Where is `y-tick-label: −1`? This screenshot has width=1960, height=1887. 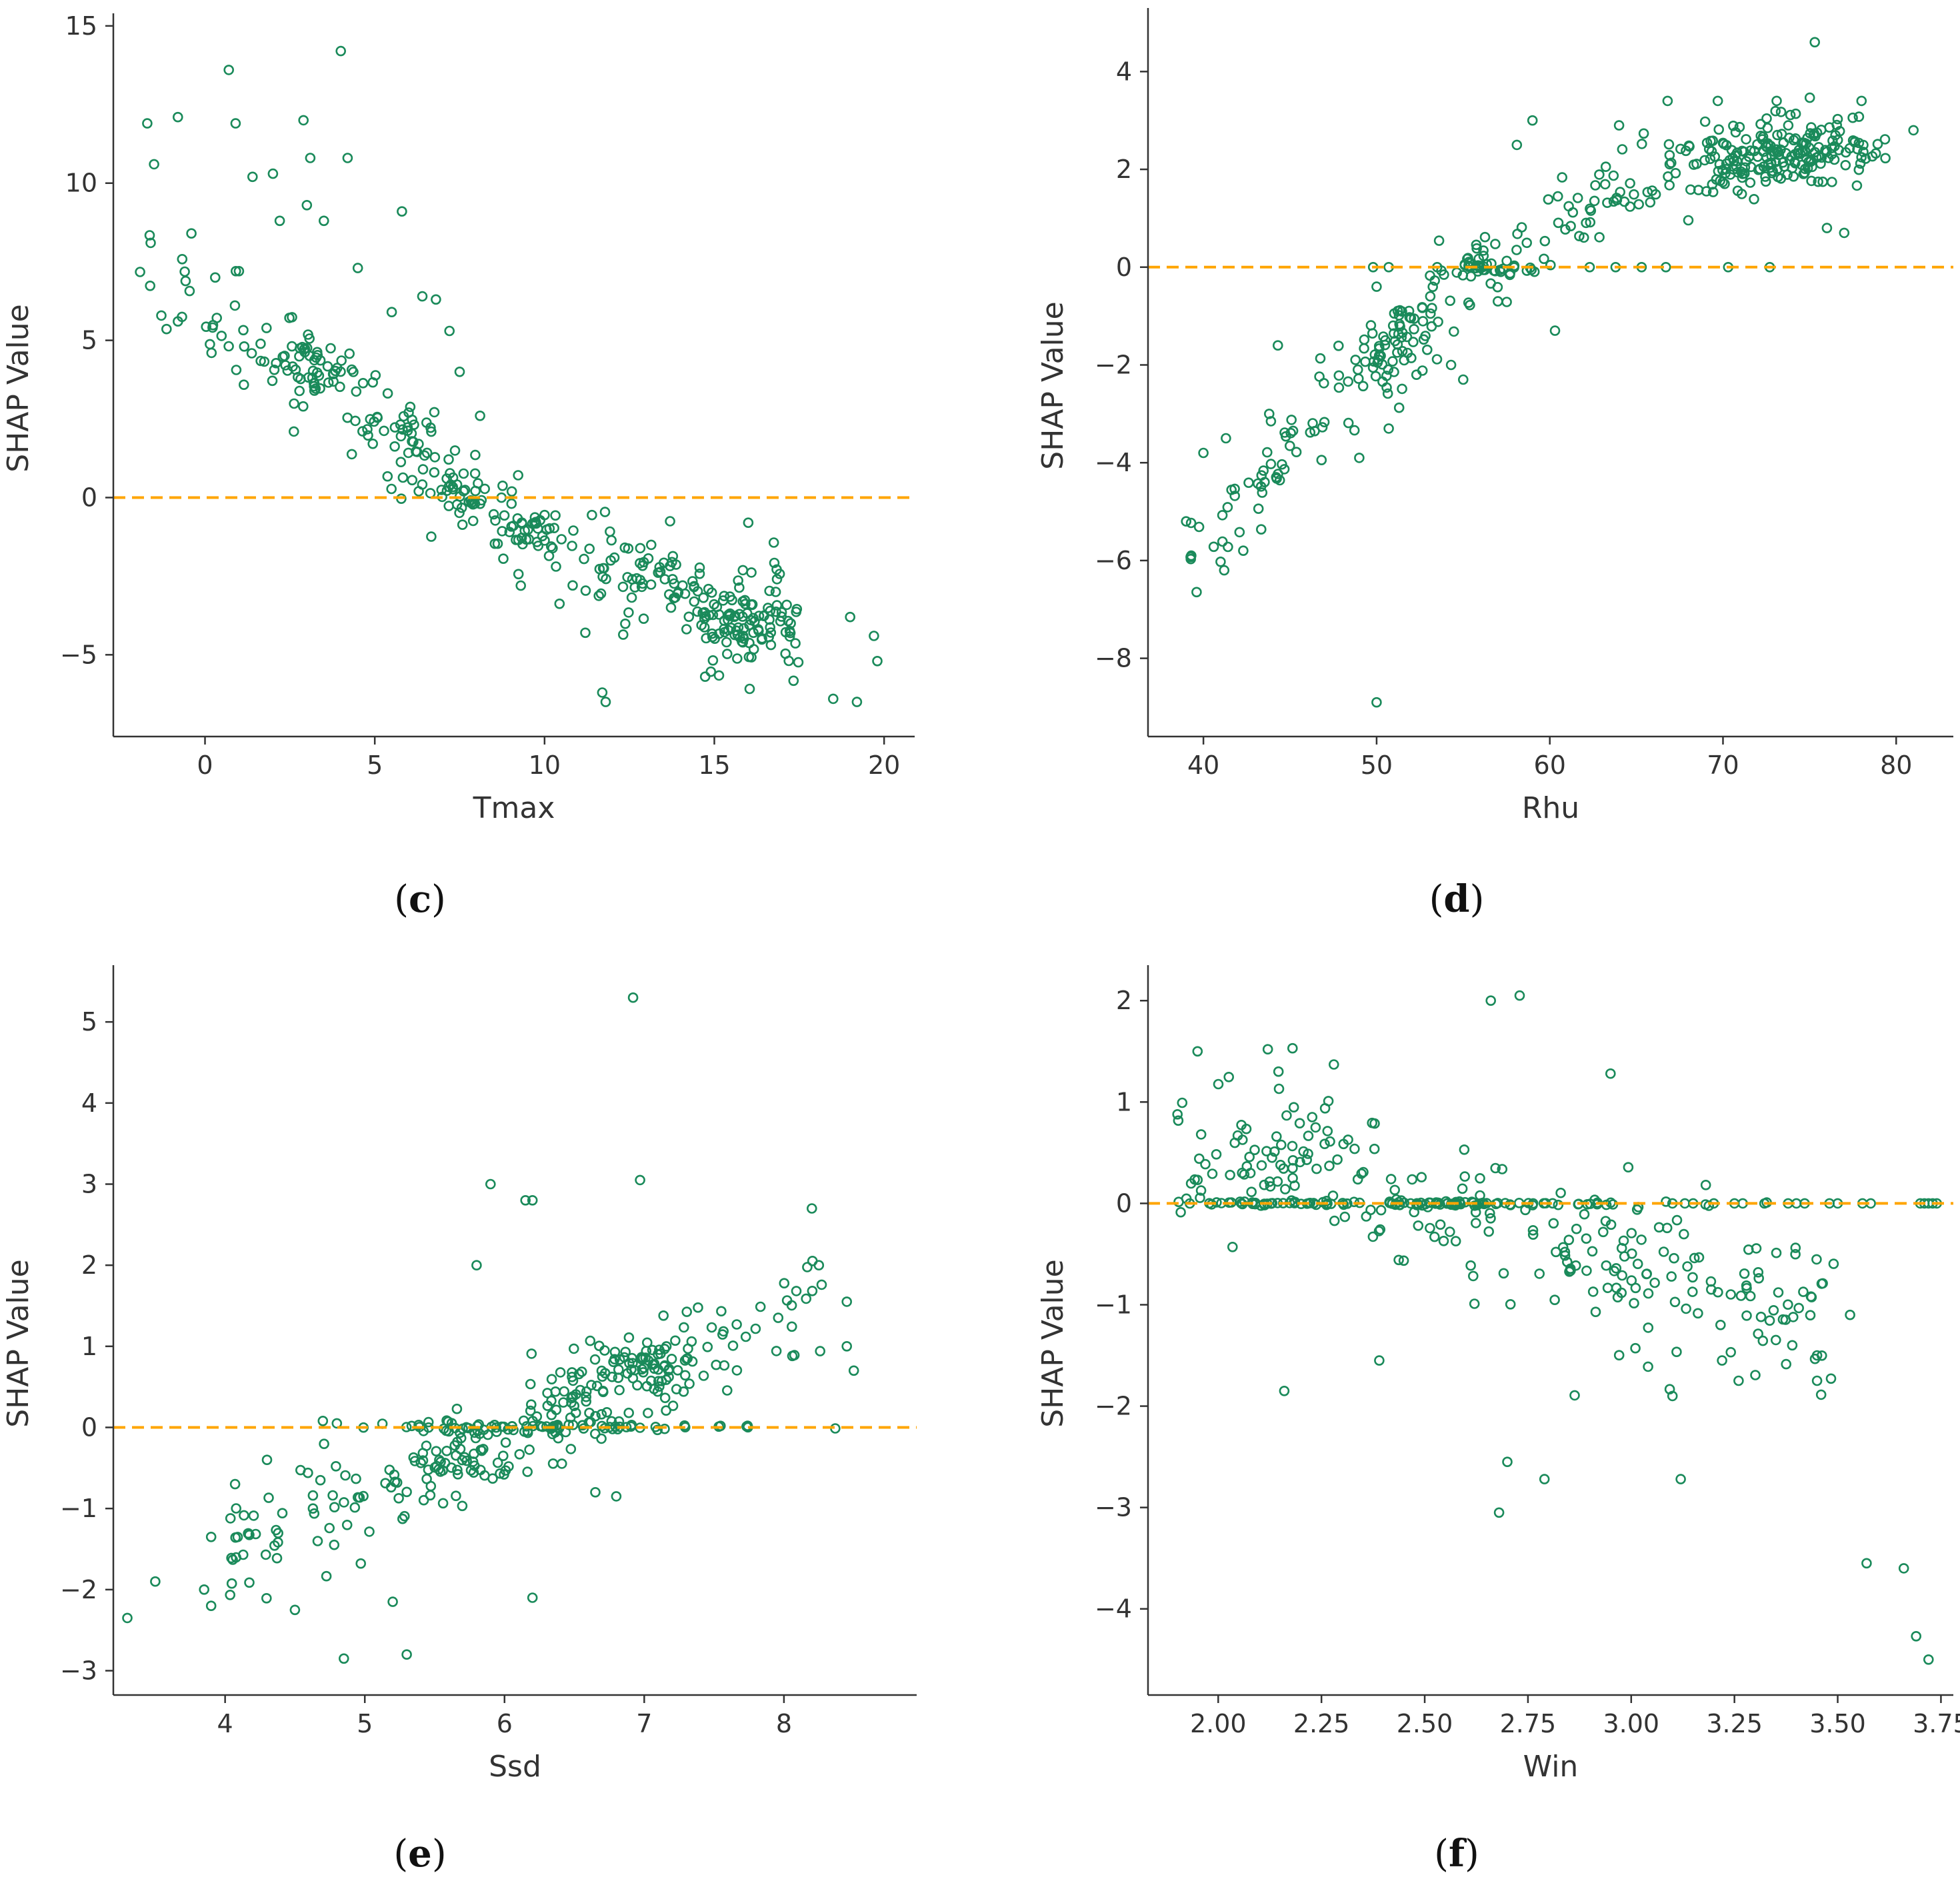
y-tick-label: −1 is located at coordinates (78, 1508).